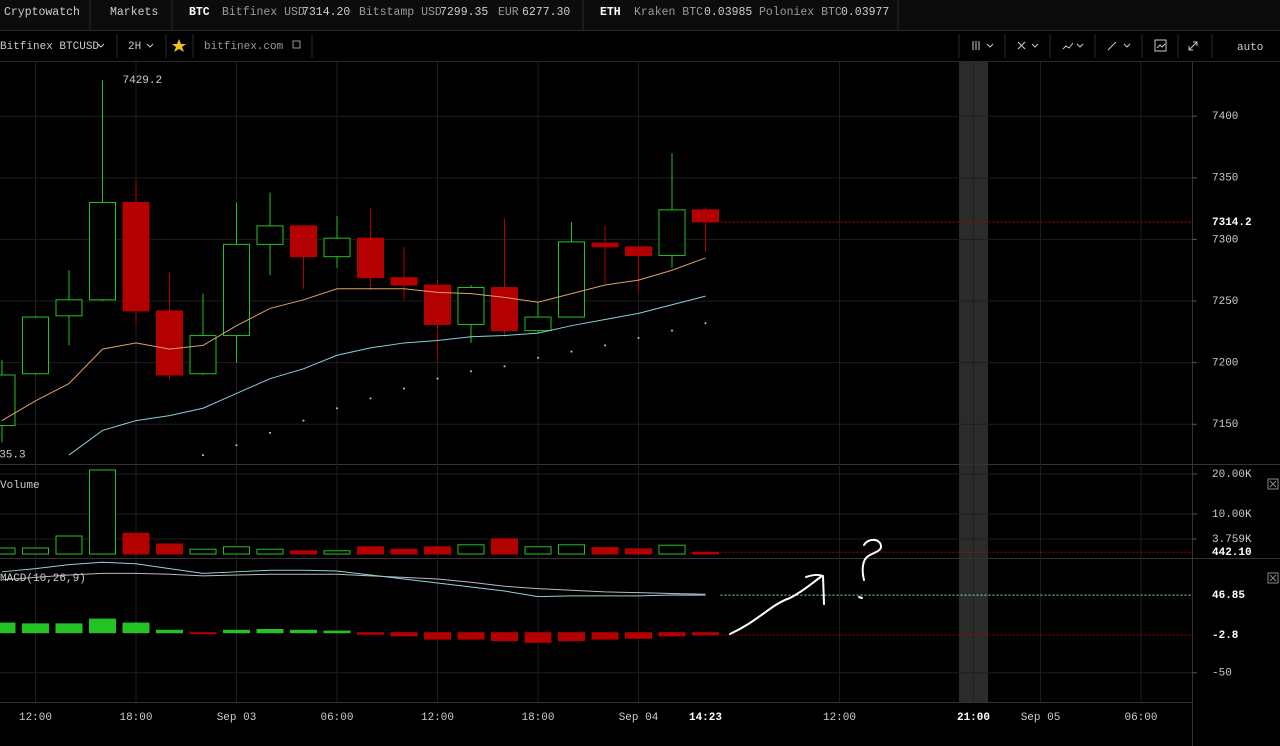 Image resolution: width=1280 pixels, height=746 pixels. Describe the element at coordinates (1232, 475) in the screenshot. I see `y-tick-label: 20.00K` at that location.